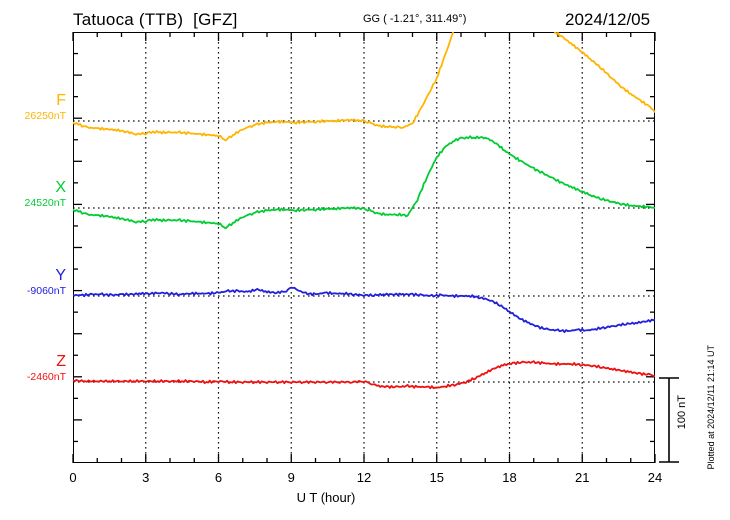 The image size is (730, 520). What do you see at coordinates (415, 19) in the screenshot?
I see `geographic-coordinates: GG ( -1.21°, 311.49°)` at bounding box center [415, 19].